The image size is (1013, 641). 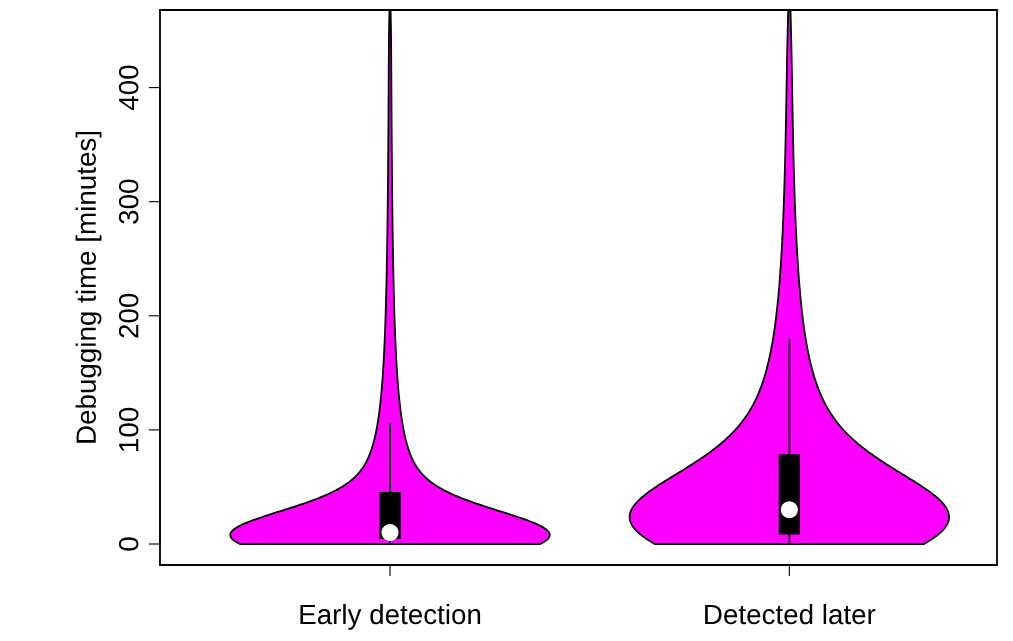 What do you see at coordinates (128, 88) in the screenshot?
I see `y-tick-label: 400` at bounding box center [128, 88].